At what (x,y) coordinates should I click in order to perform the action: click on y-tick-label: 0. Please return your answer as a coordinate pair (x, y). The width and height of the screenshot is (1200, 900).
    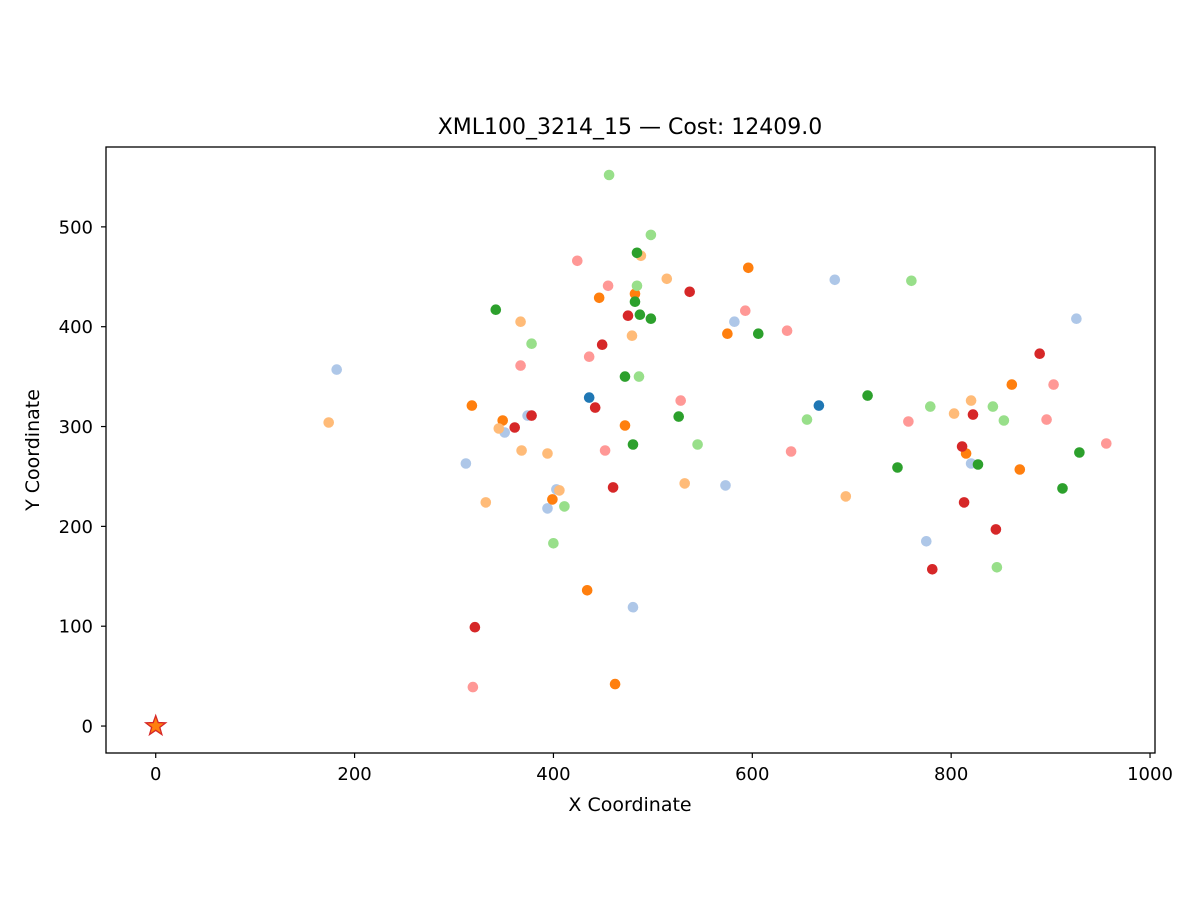
    Looking at the image, I should click on (87, 727).